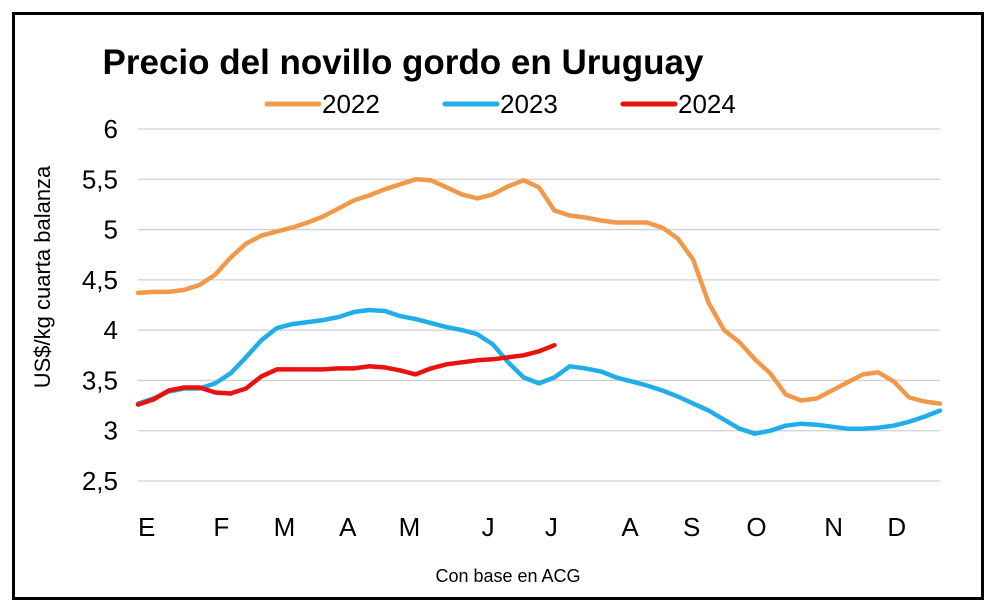 The image size is (1000, 614). What do you see at coordinates (403, 62) in the screenshot?
I see `chart-title: Precio del novillo gordo en Uruguay` at bounding box center [403, 62].